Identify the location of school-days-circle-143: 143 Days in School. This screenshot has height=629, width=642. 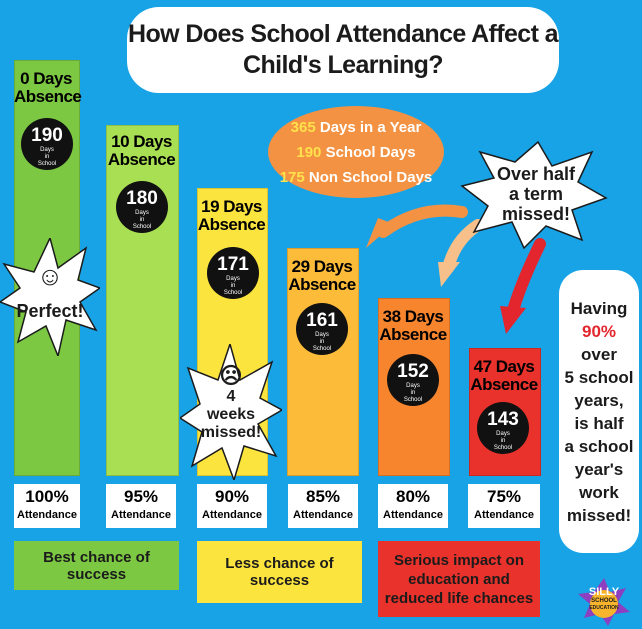
(503, 428).